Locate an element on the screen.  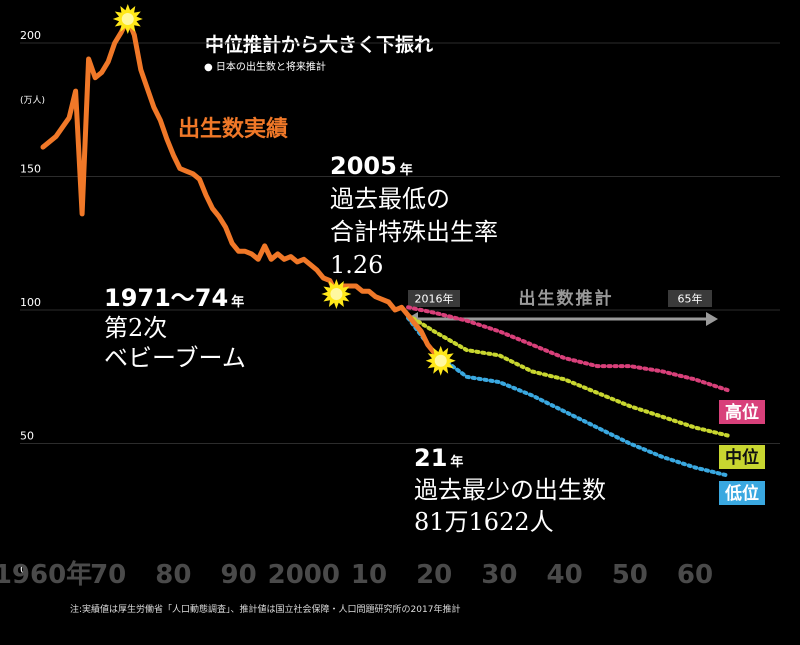
annotation-boom: 1971〜74 年 第2次 ベビーブーム is located at coordinates (175, 328).